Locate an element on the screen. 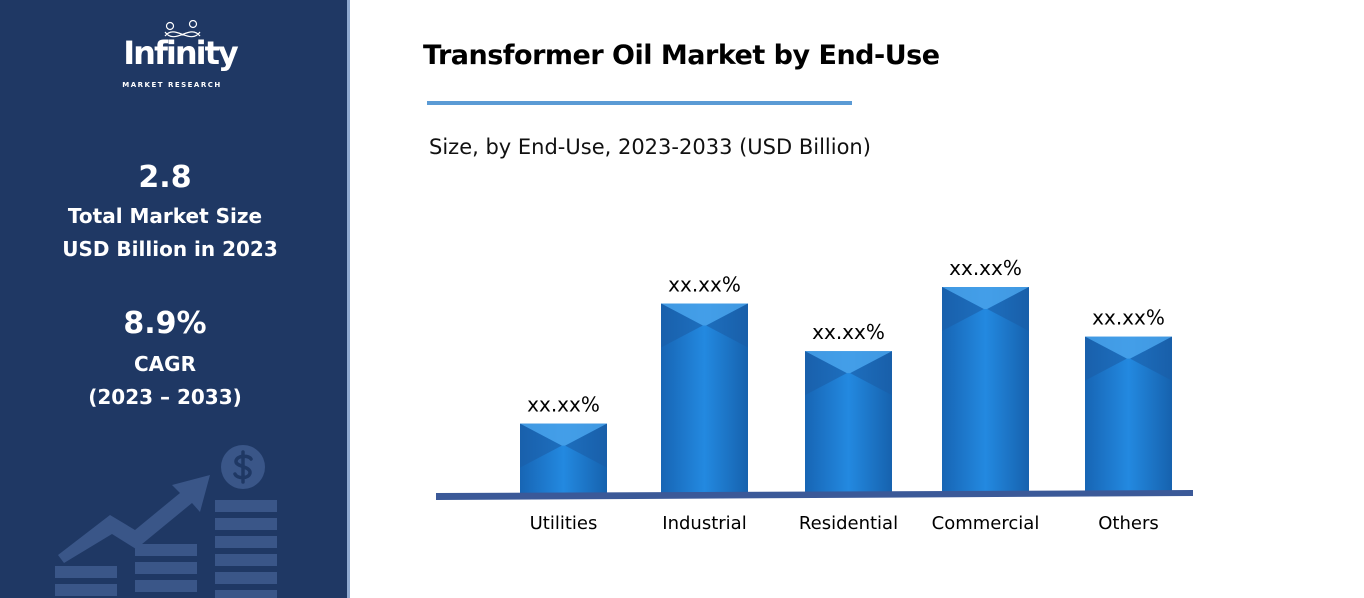 The width and height of the screenshot is (1364, 598). x-tick-label: Industrial is located at coordinates (704, 523).